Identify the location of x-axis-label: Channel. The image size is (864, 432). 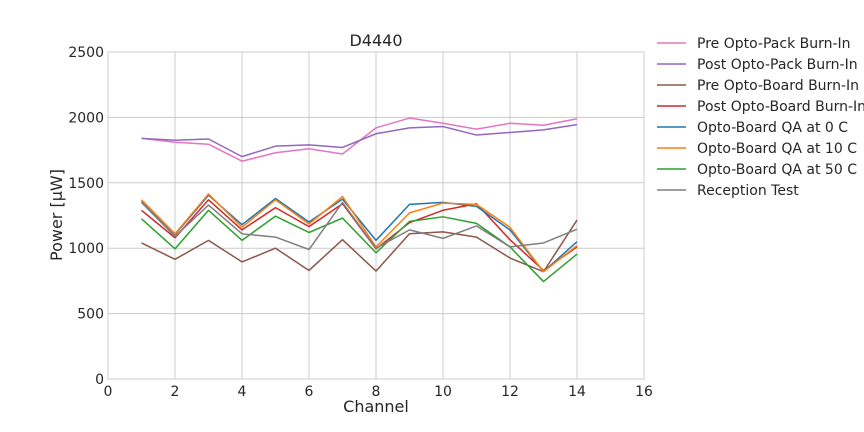
(376, 406).